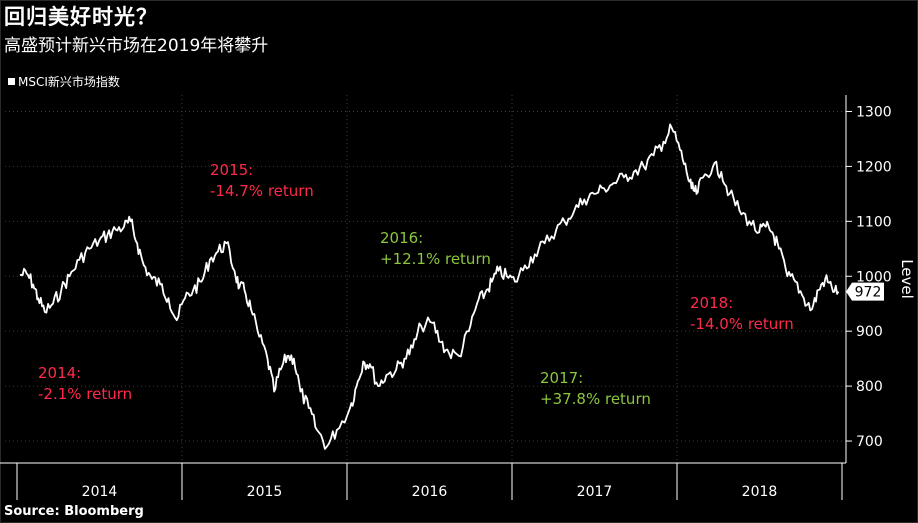 This screenshot has height=523, width=918. Describe the element at coordinates (874, 277) in the screenshot. I see `y-tick-label: 1000` at that location.